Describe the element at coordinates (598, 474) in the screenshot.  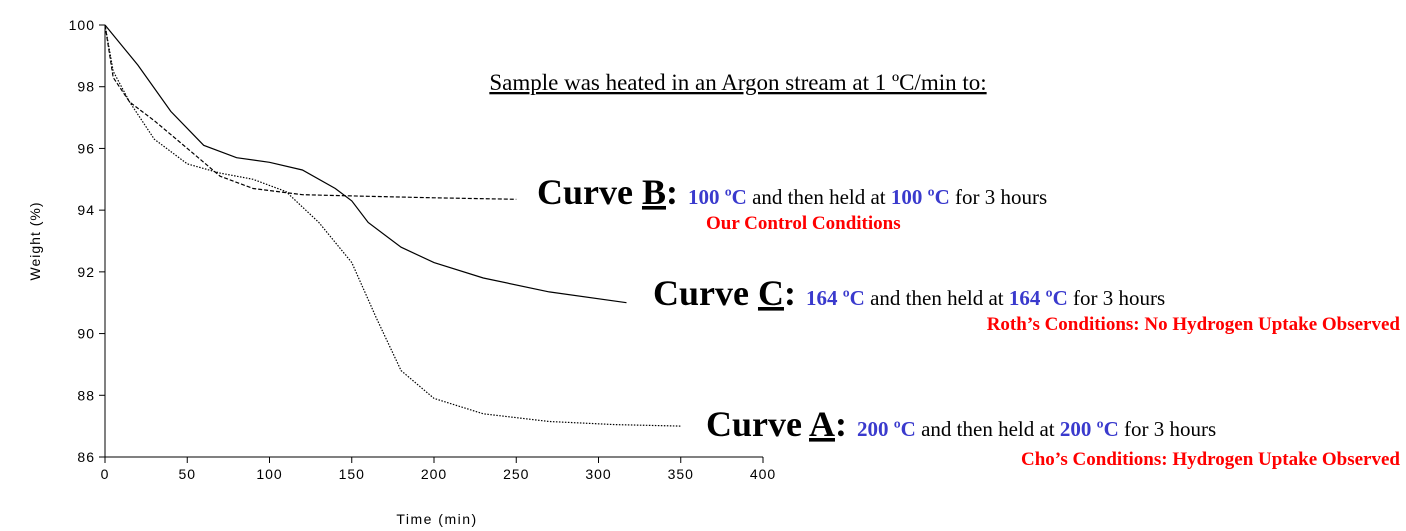
I see `x-tick-label: 300` at that location.